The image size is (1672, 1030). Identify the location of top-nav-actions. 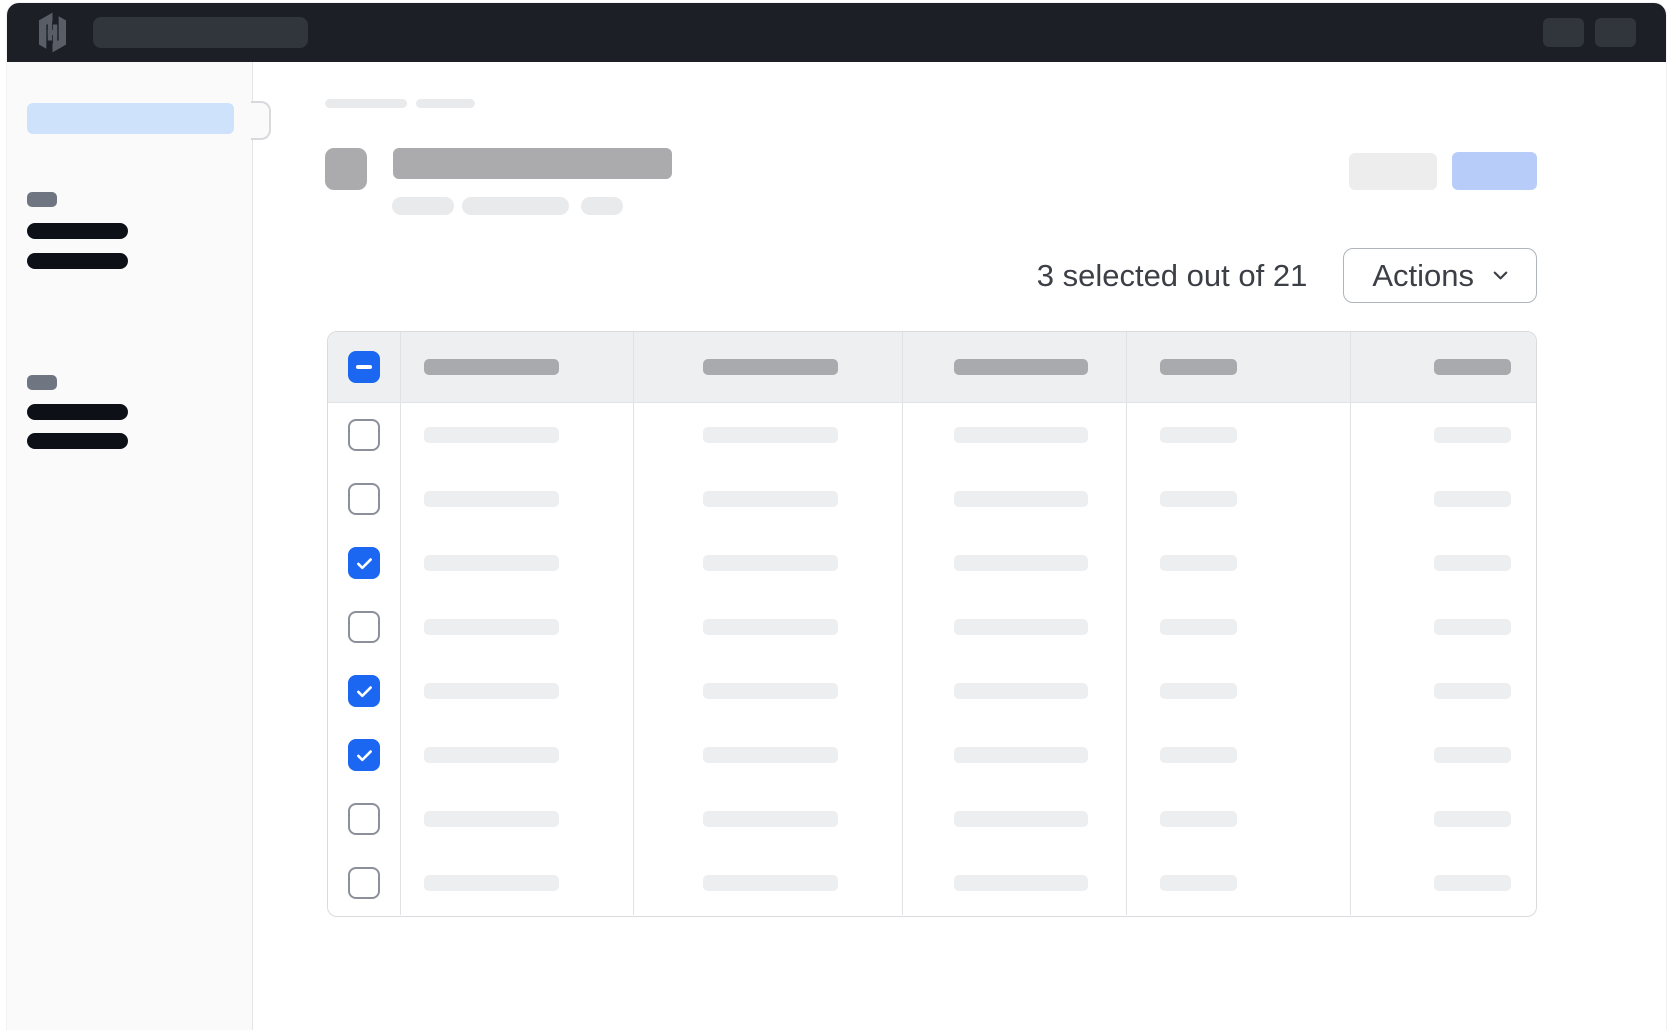
(1589, 32).